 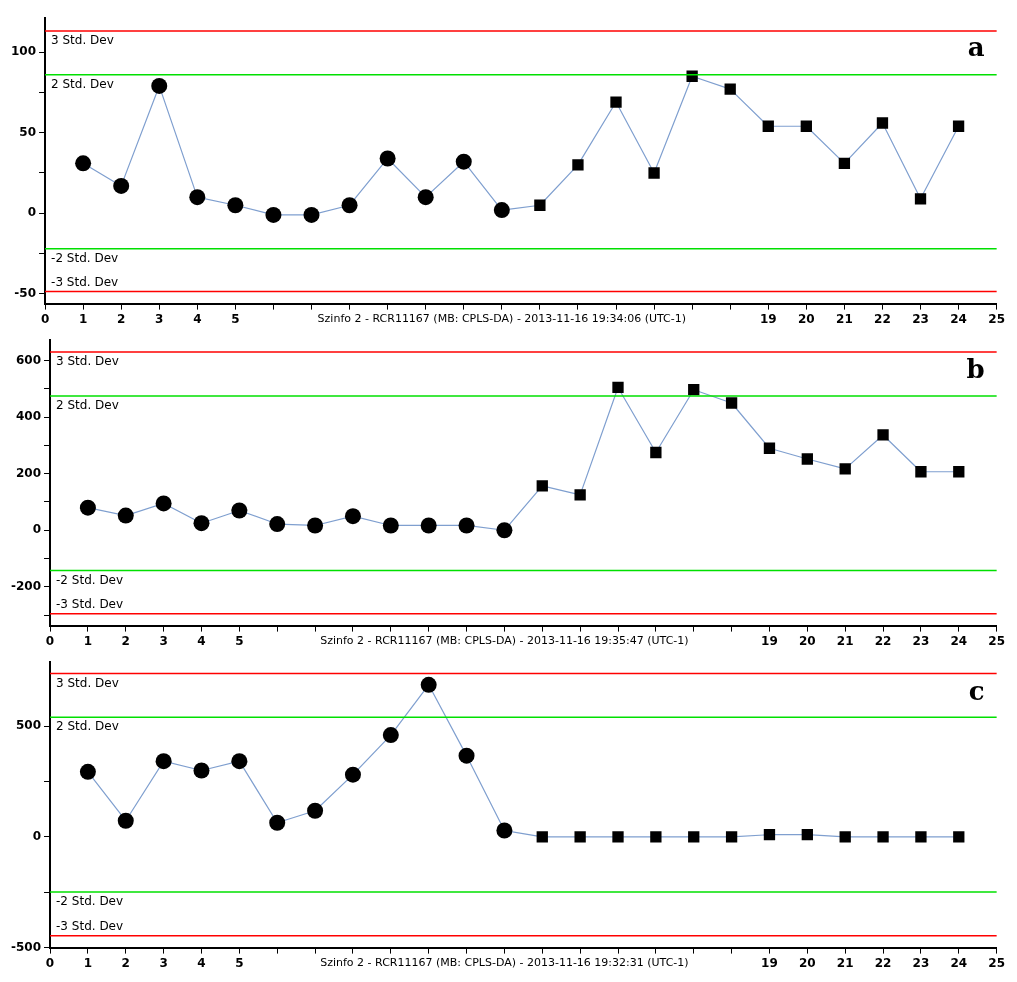 I want to click on y-tick-label: 50, so click(x=28, y=131).